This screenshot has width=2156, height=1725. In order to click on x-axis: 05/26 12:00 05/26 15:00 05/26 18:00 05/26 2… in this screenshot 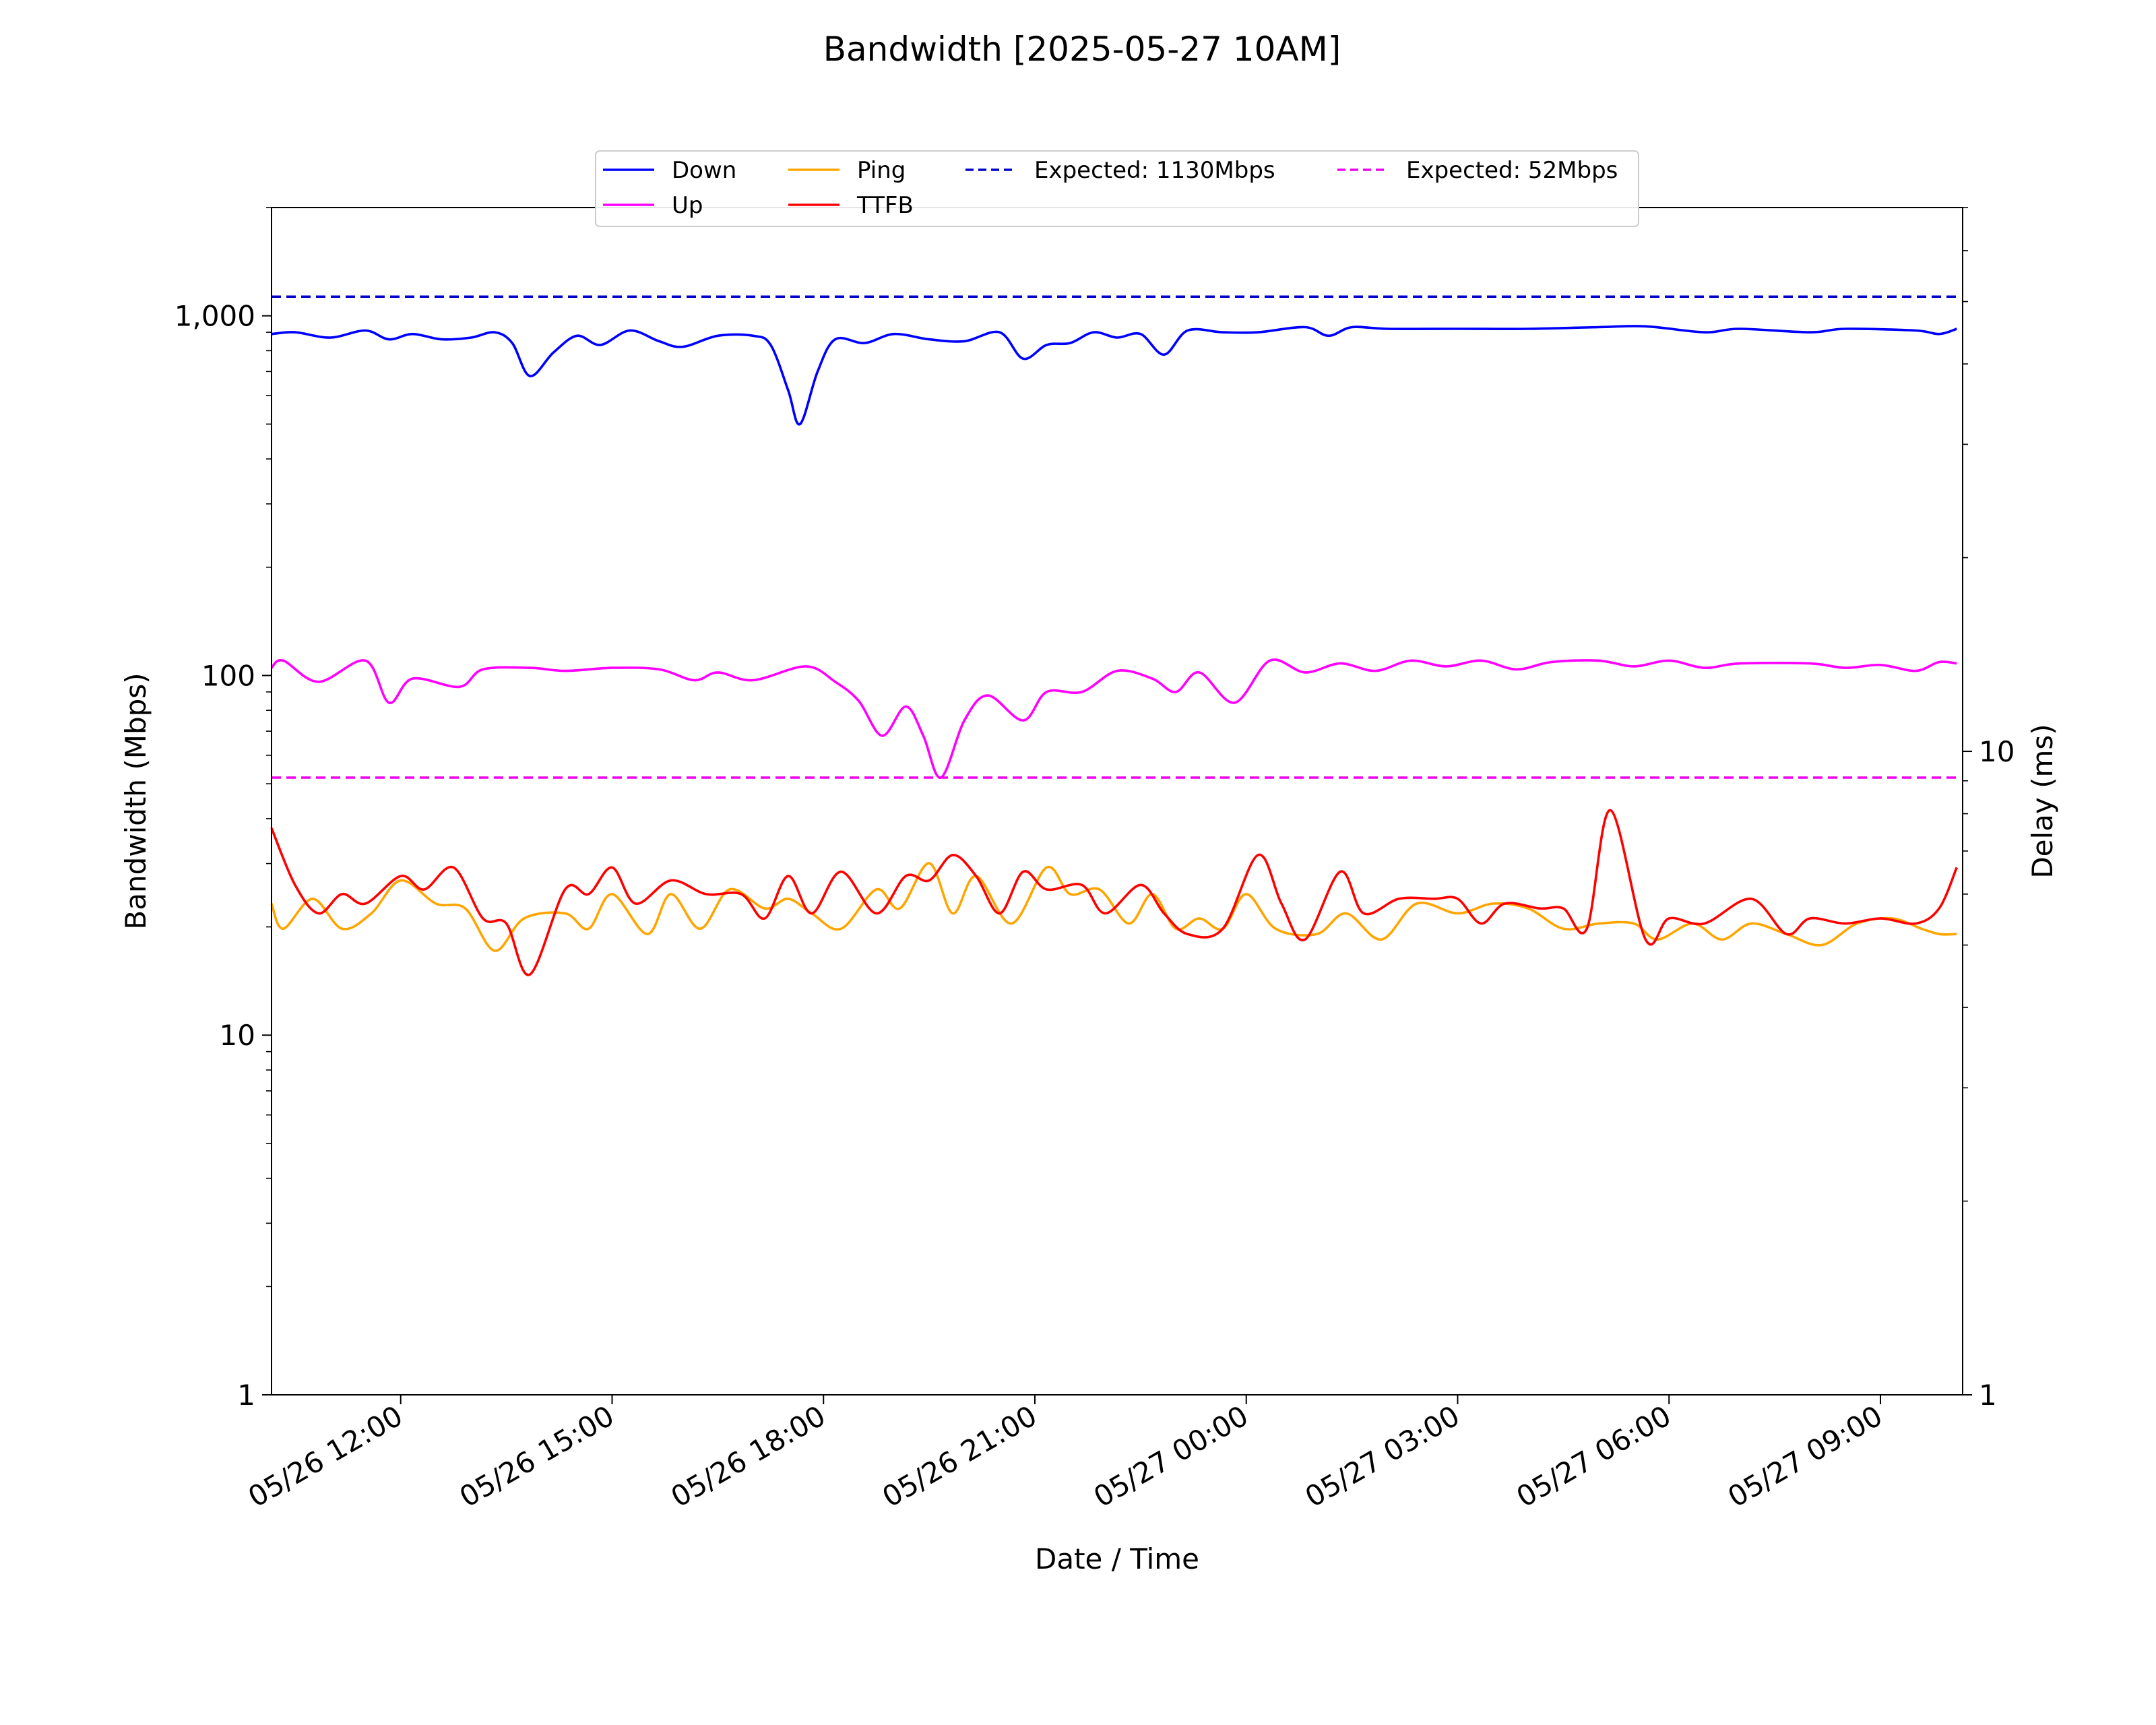, I will do `click(1065, 1454)`.